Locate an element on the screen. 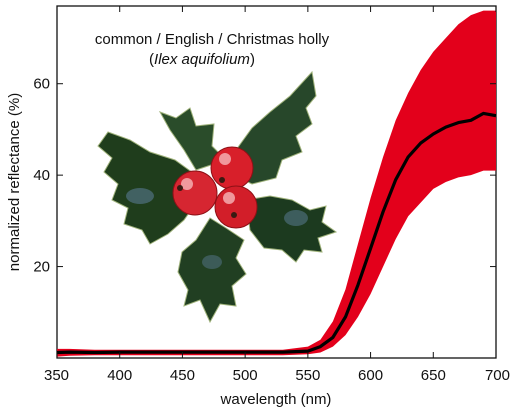 Image resolution: width=513 pixels, height=410 pixels. y-tick-label: 40 is located at coordinates (41, 175).